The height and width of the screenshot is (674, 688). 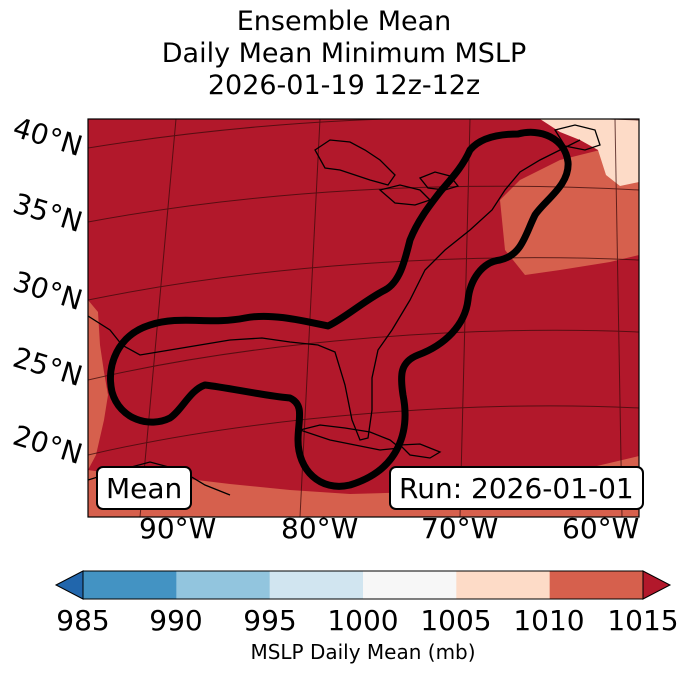 I want to click on colorbar-over-arrow, so click(x=657, y=585).